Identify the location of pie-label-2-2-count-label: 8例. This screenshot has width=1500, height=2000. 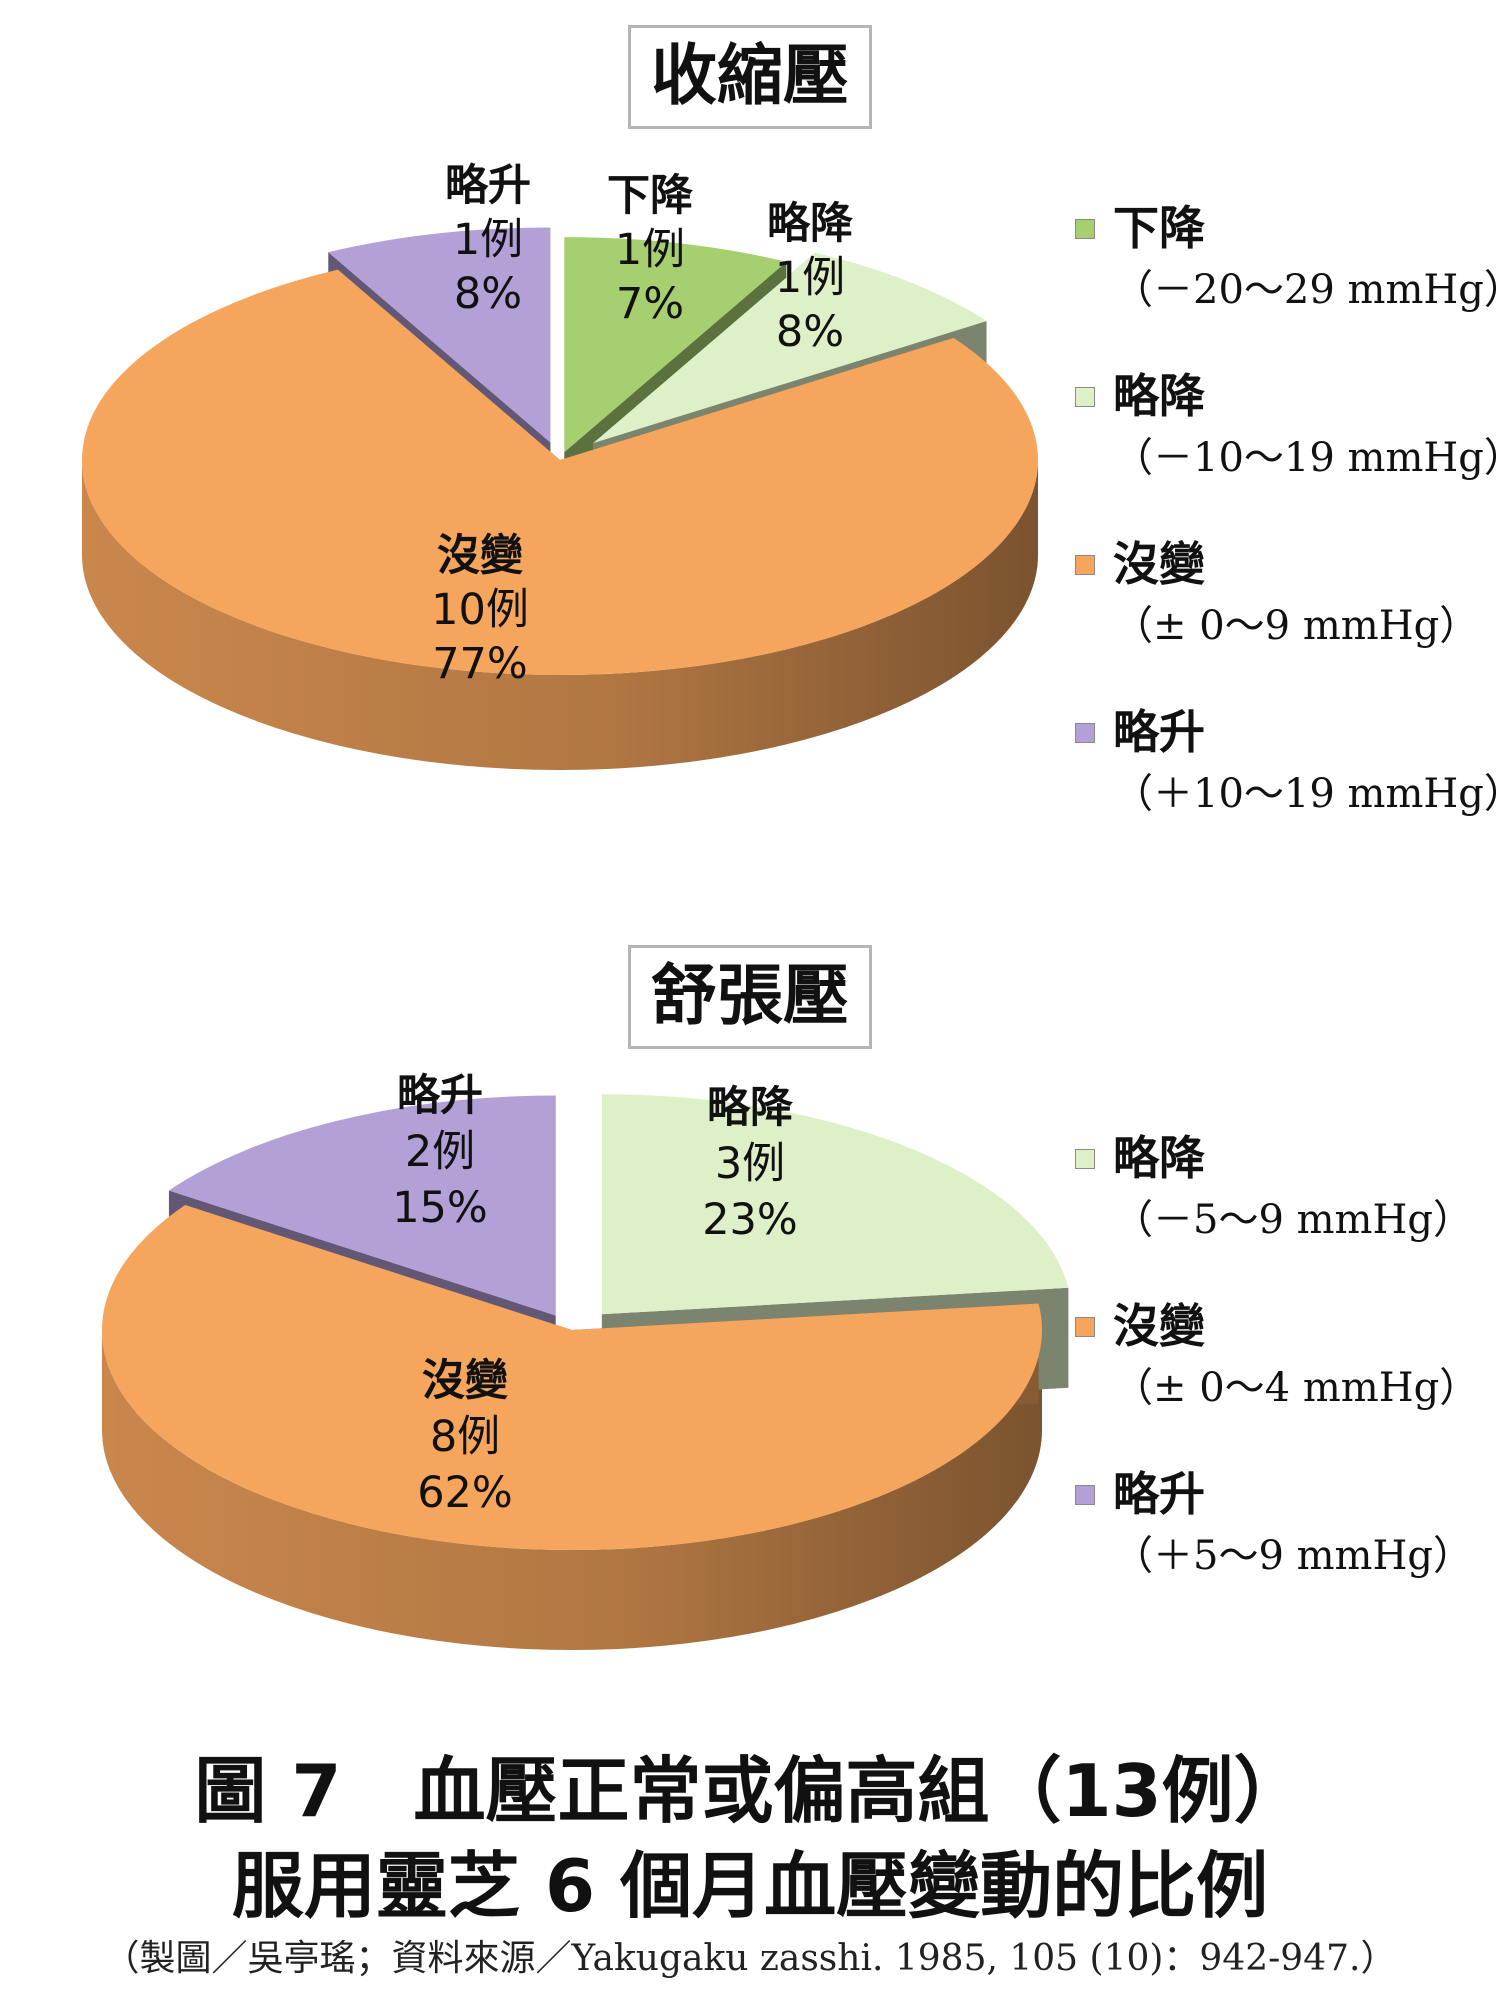
(465, 1437).